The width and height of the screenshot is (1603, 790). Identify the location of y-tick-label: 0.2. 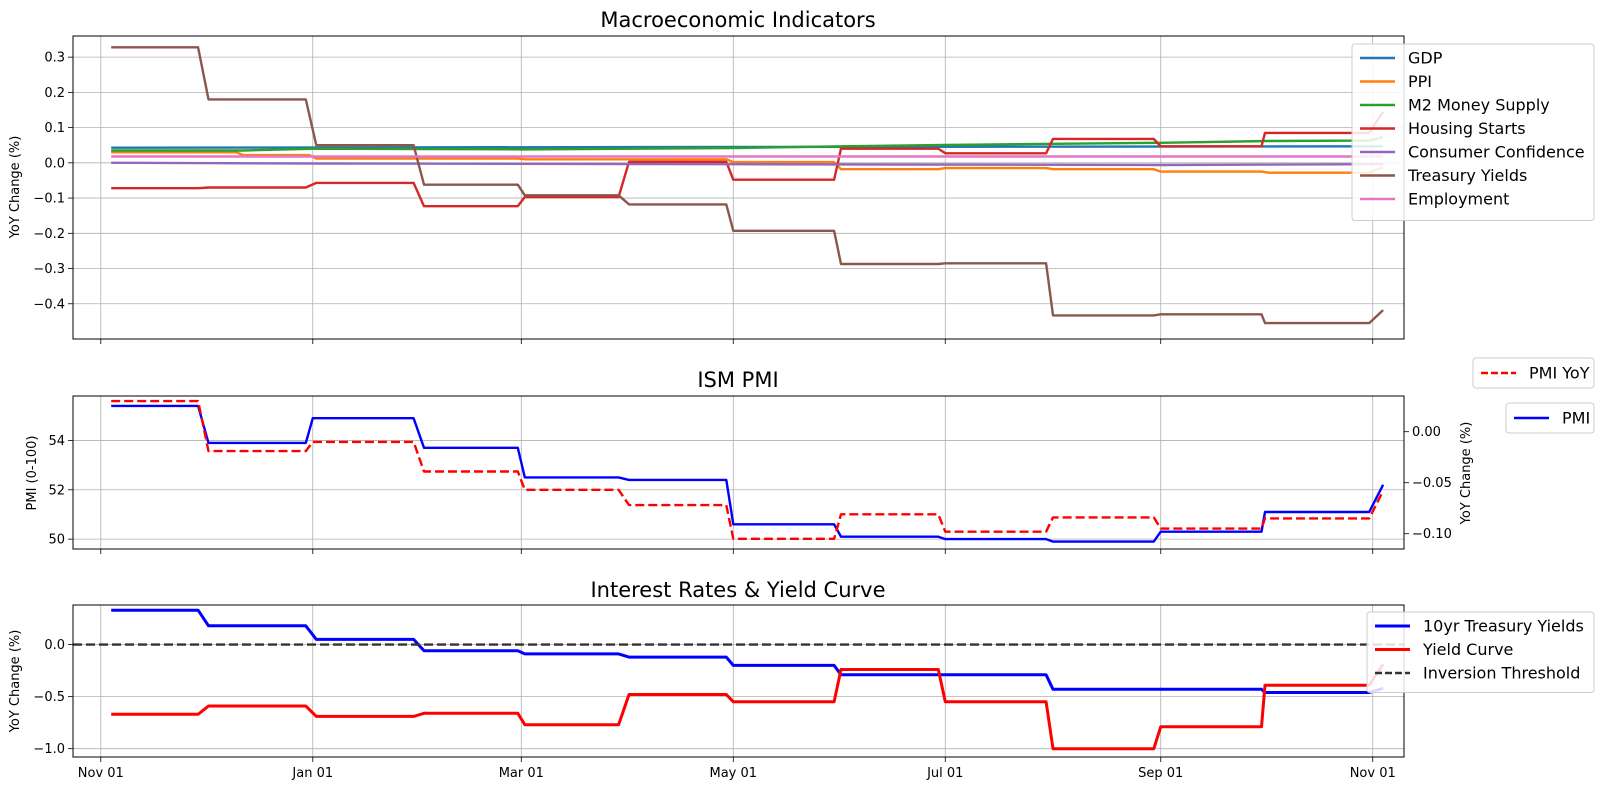
(54, 93).